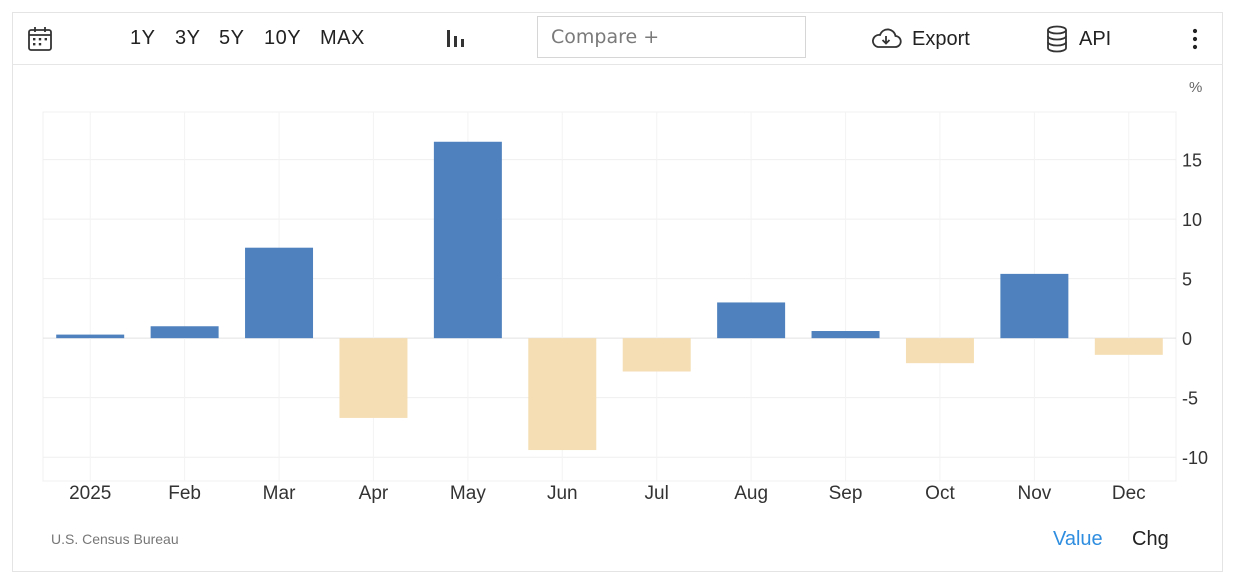 The width and height of the screenshot is (1233, 572). I want to click on y-tick-label: 5, so click(1187, 280).